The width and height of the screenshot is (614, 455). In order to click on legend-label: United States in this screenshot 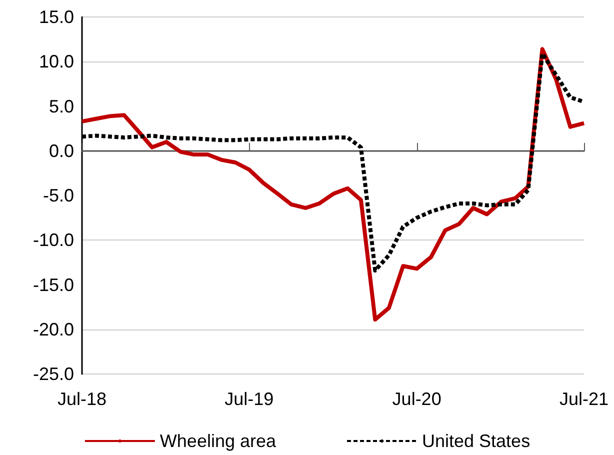, I will do `click(476, 441)`.